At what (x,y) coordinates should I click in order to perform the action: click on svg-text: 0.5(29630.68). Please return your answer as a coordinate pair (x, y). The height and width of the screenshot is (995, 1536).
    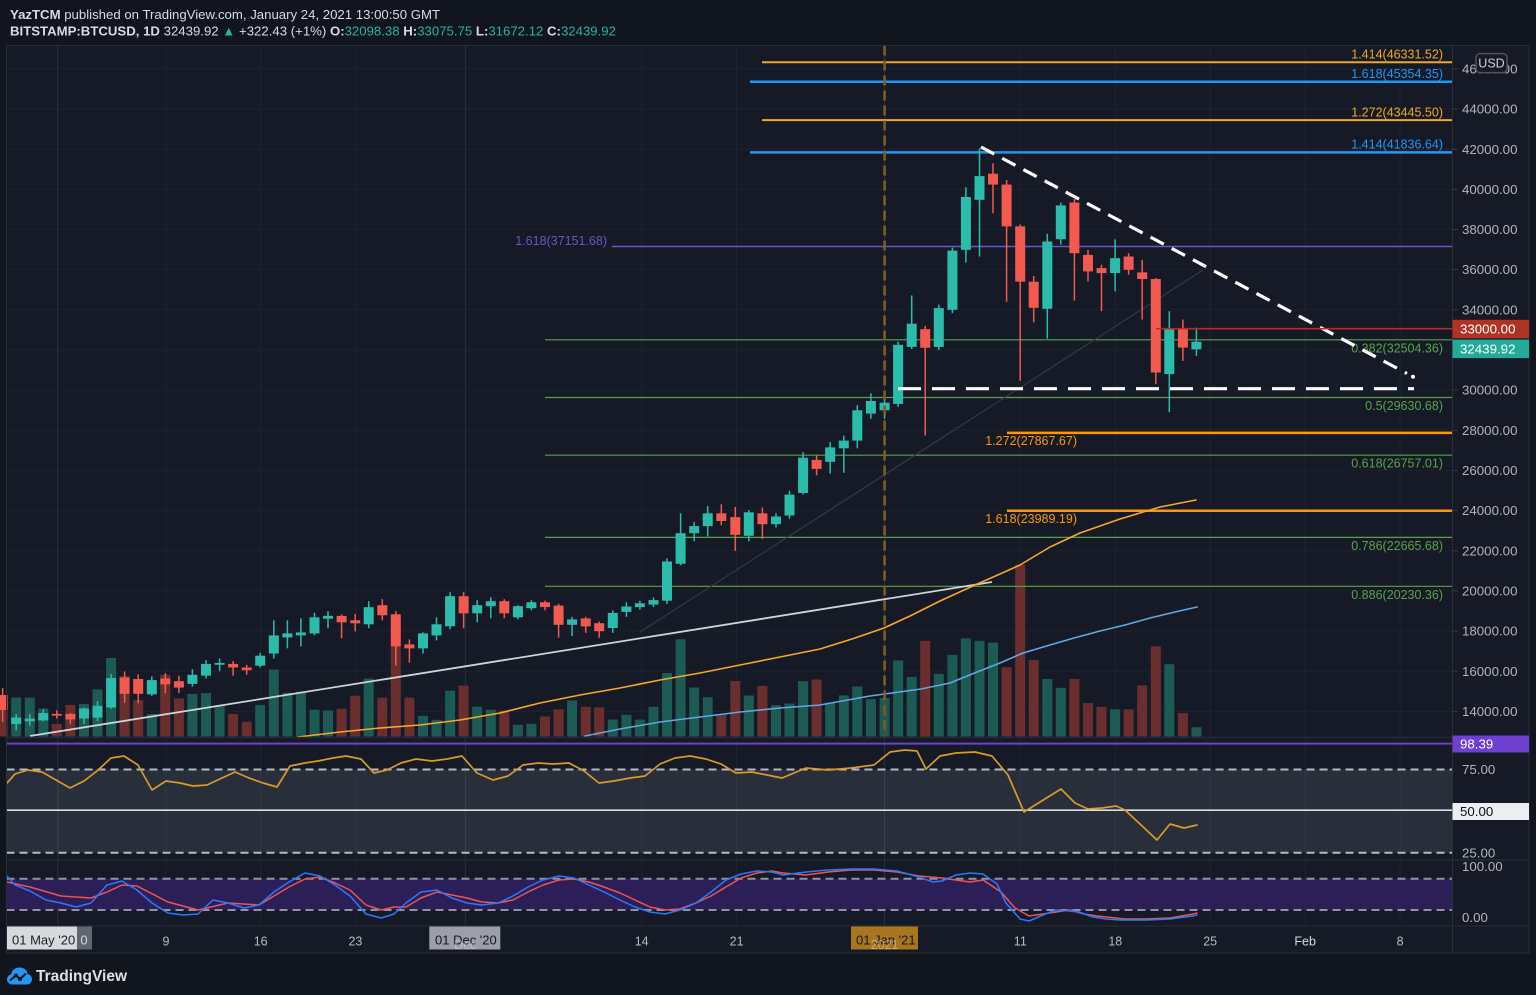
    Looking at the image, I should click on (1404, 406).